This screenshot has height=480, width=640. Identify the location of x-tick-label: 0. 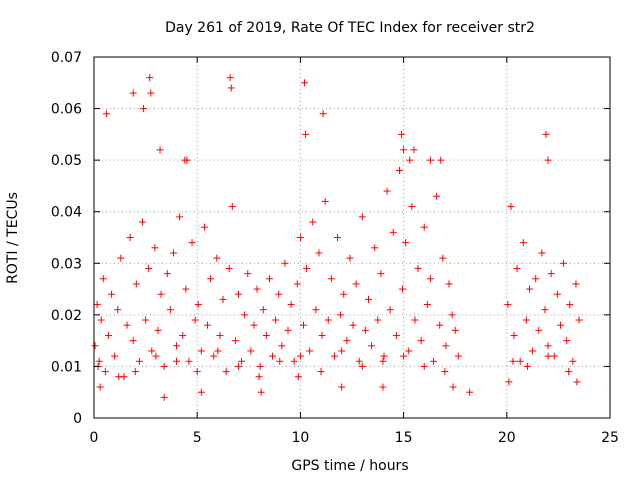
(94, 438).